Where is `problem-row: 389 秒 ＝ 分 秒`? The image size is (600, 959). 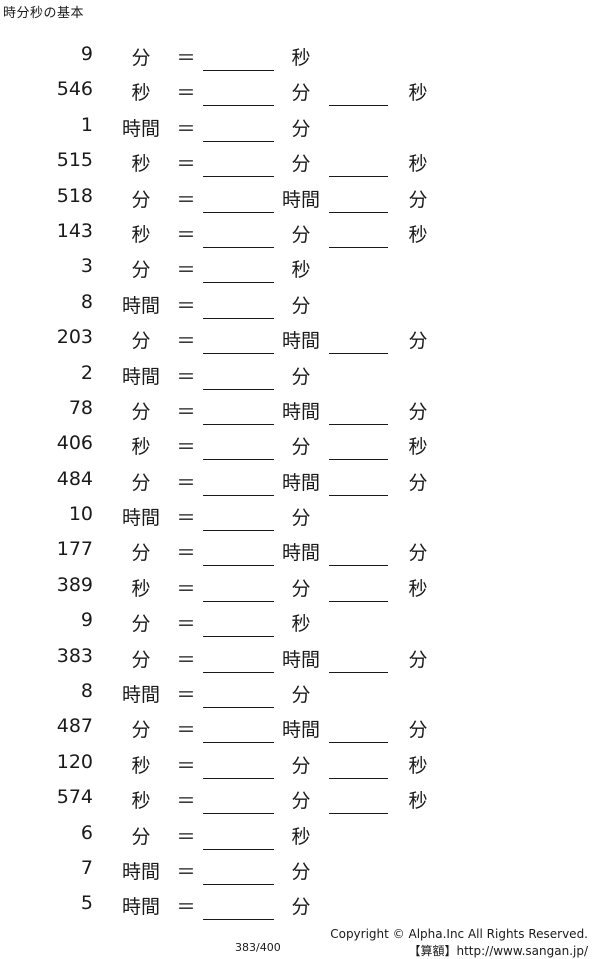
problem-row: 389 秒 ＝ 分 秒 is located at coordinates (300, 585).